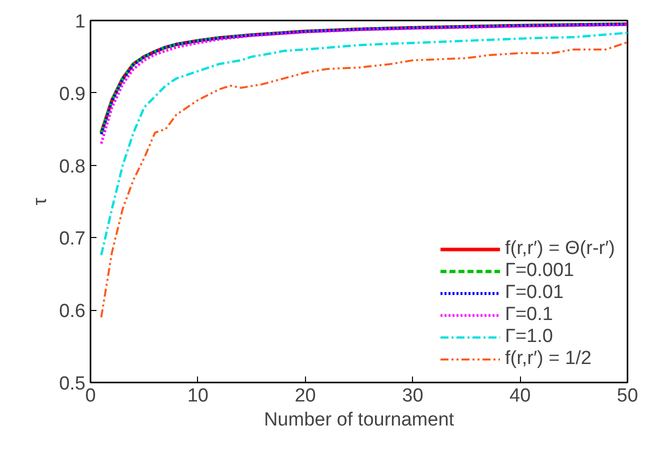 Image resolution: width=645 pixels, height=452 pixels. I want to click on x-tick-label: 0, so click(90, 396).